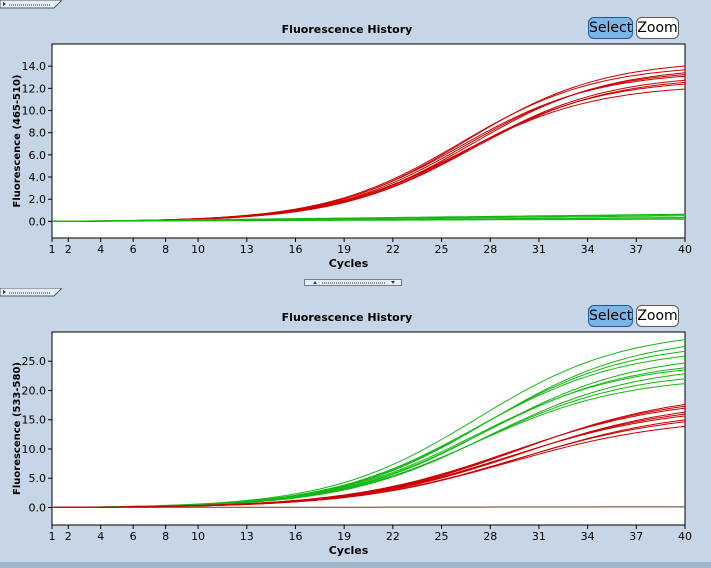 The width and height of the screenshot is (711, 568). I want to click on y-tick-label: 12.0, so click(34, 88).